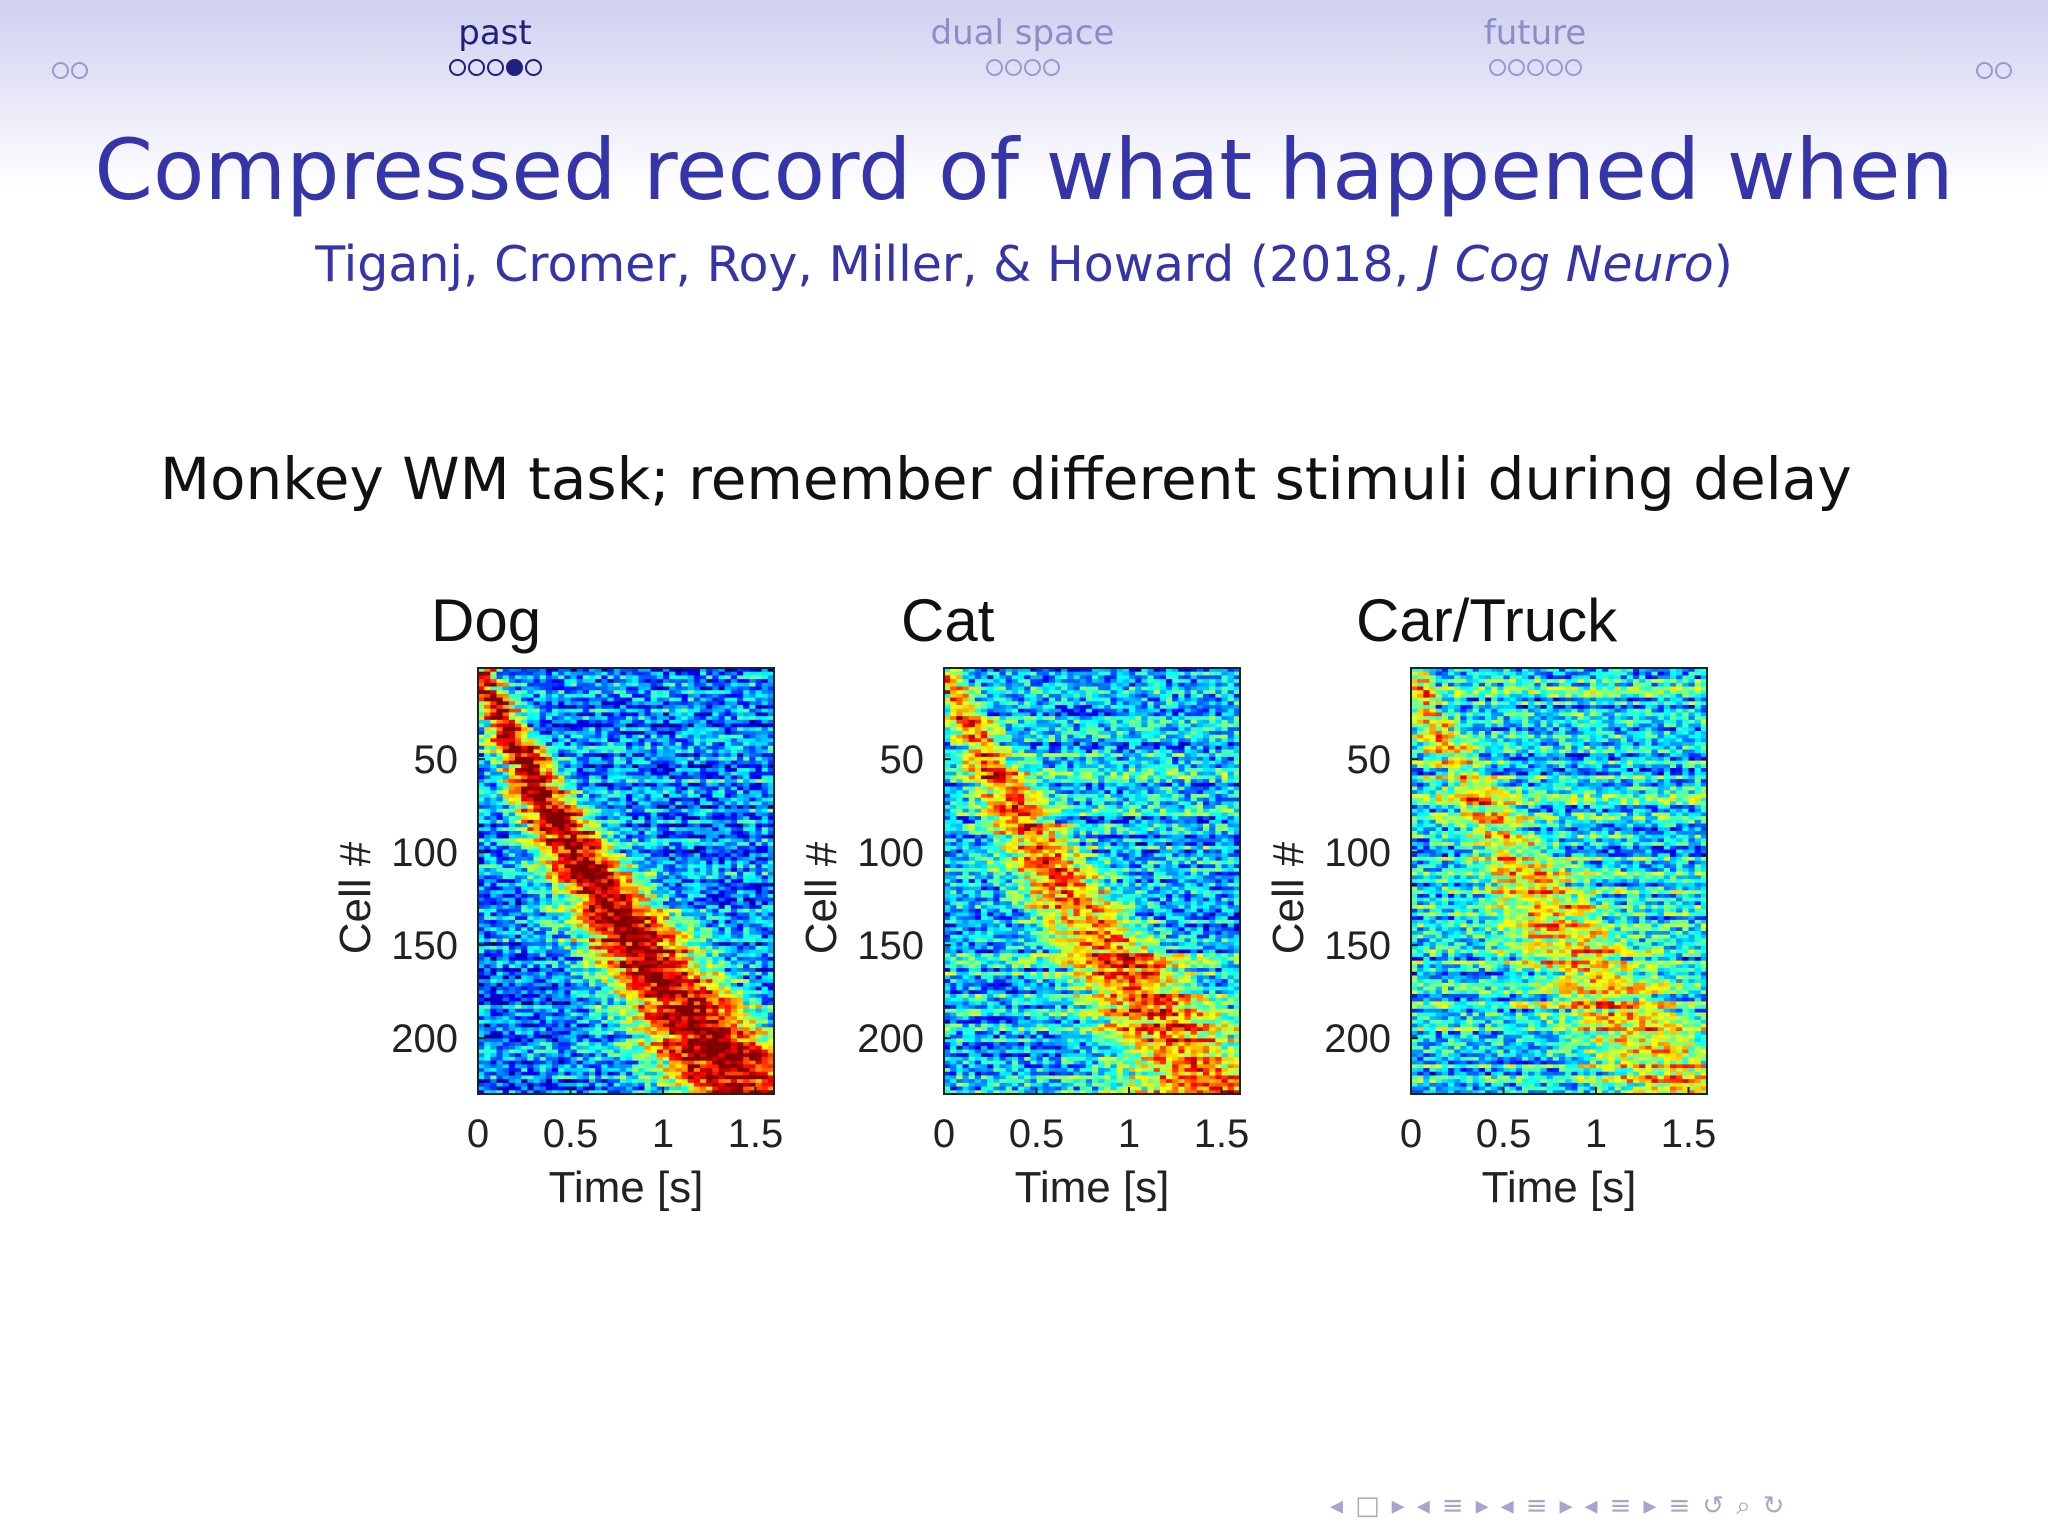 Image resolution: width=2048 pixels, height=1536 pixels. Describe the element at coordinates (1535, 33) in the screenshot. I see `nav-section-label: future` at that location.